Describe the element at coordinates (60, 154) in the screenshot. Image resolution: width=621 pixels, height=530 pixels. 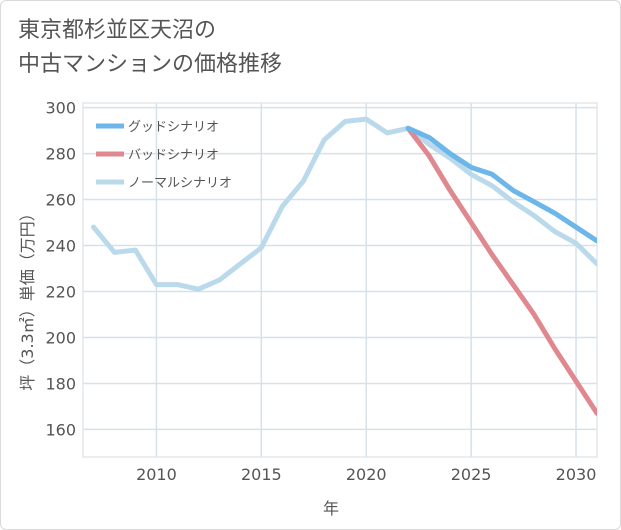
I see `y-tick-label: 280` at that location.